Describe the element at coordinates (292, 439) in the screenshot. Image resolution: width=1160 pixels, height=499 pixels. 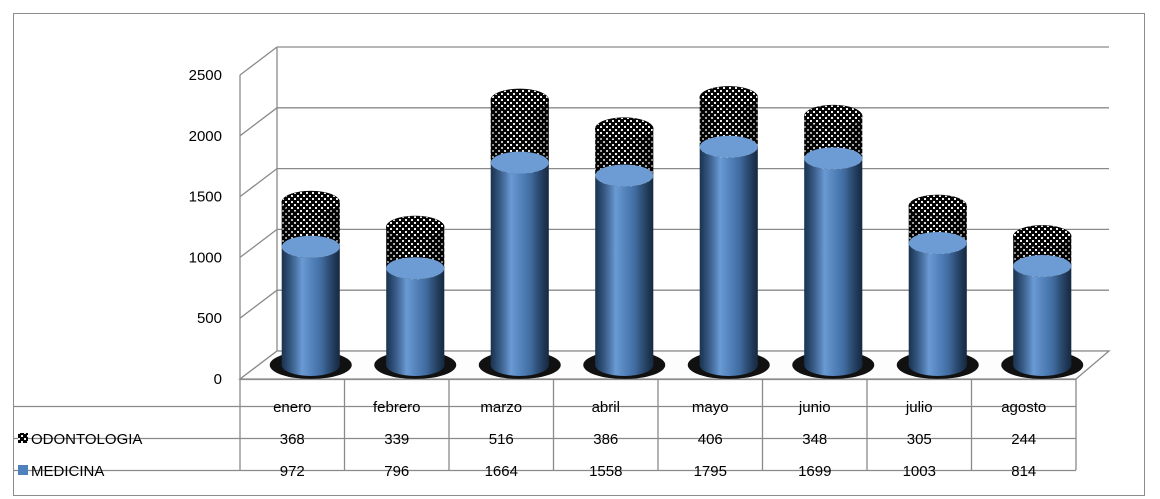
I see `table-cell: 368` at that location.